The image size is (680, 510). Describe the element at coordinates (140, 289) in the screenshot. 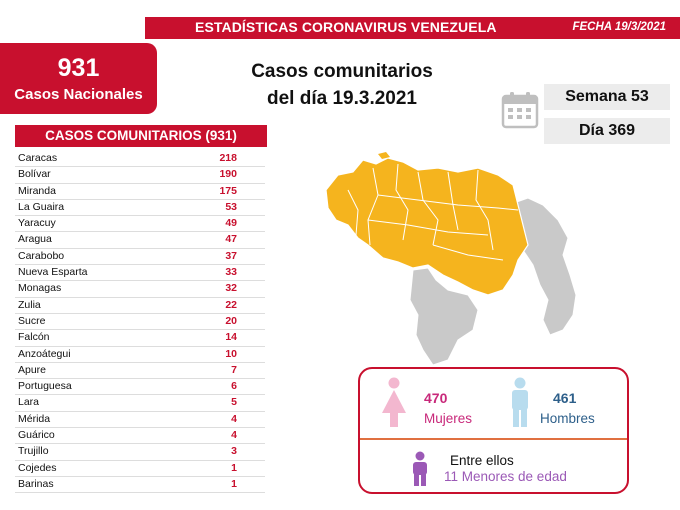

I see `table-row: Monagas 32` at that location.